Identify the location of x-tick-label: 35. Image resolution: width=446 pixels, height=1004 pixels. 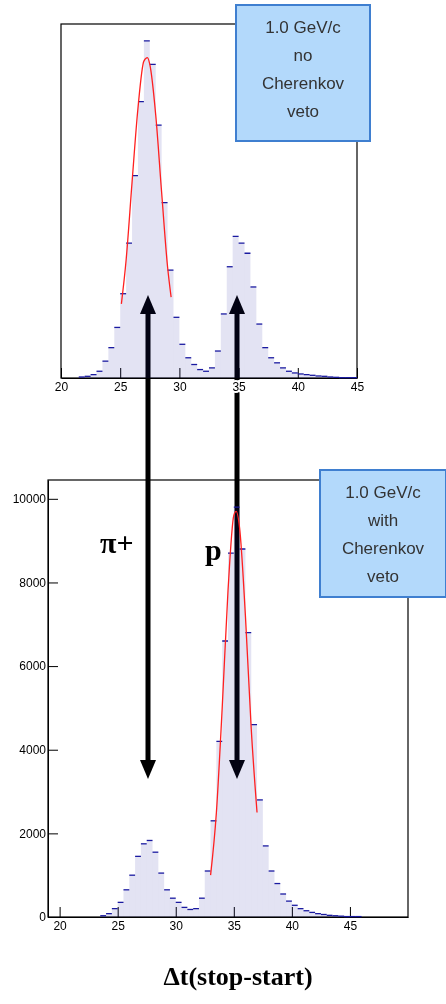
(234, 925).